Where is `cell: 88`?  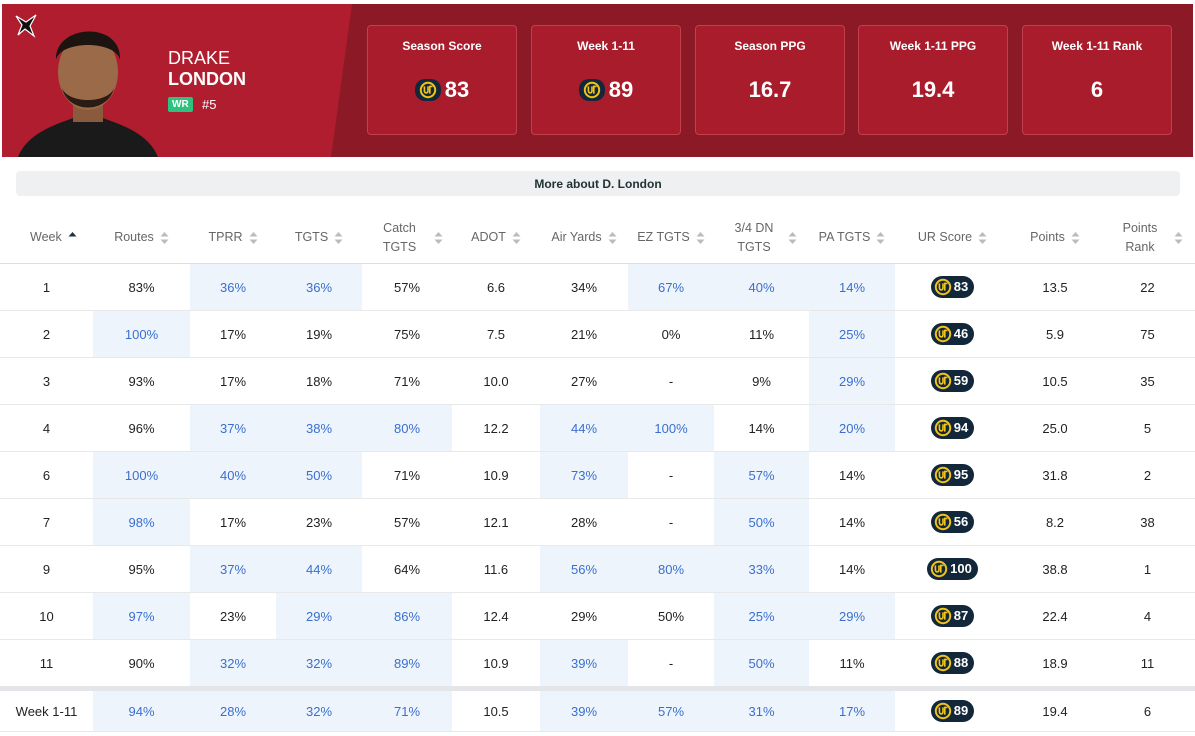
cell: 88 is located at coordinates (952, 664).